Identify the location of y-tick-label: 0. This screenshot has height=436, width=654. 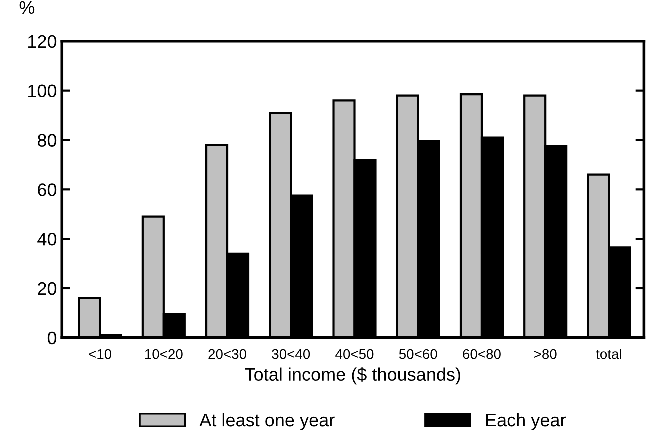
(52, 338).